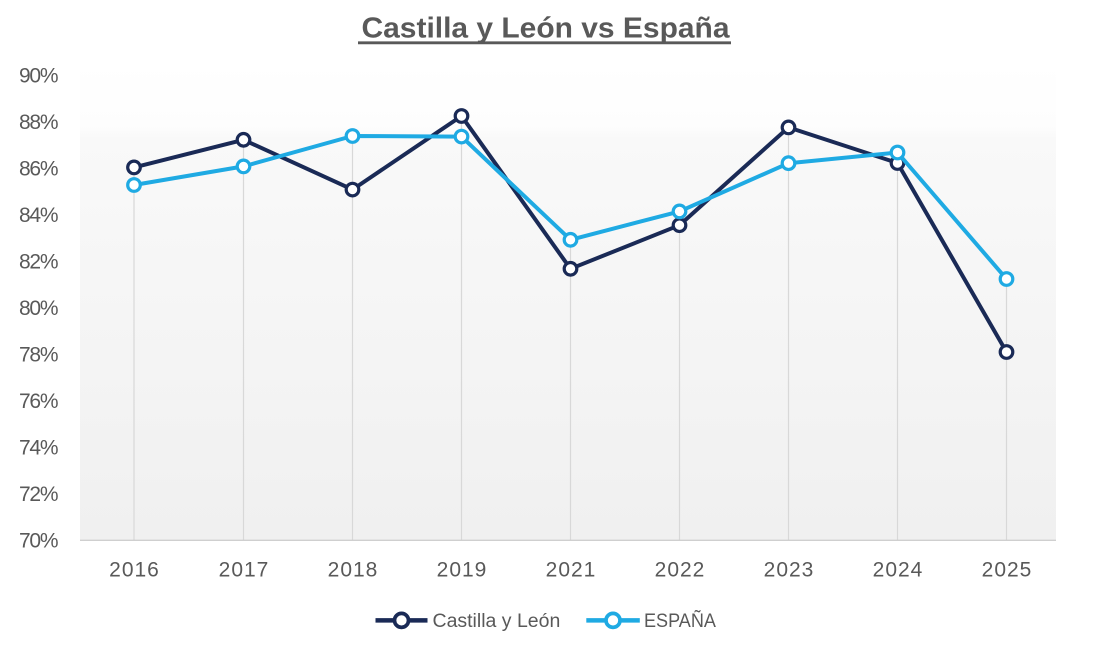 This screenshot has width=1100, height=661. What do you see at coordinates (39, 122) in the screenshot?
I see `svg-text: 88%` at bounding box center [39, 122].